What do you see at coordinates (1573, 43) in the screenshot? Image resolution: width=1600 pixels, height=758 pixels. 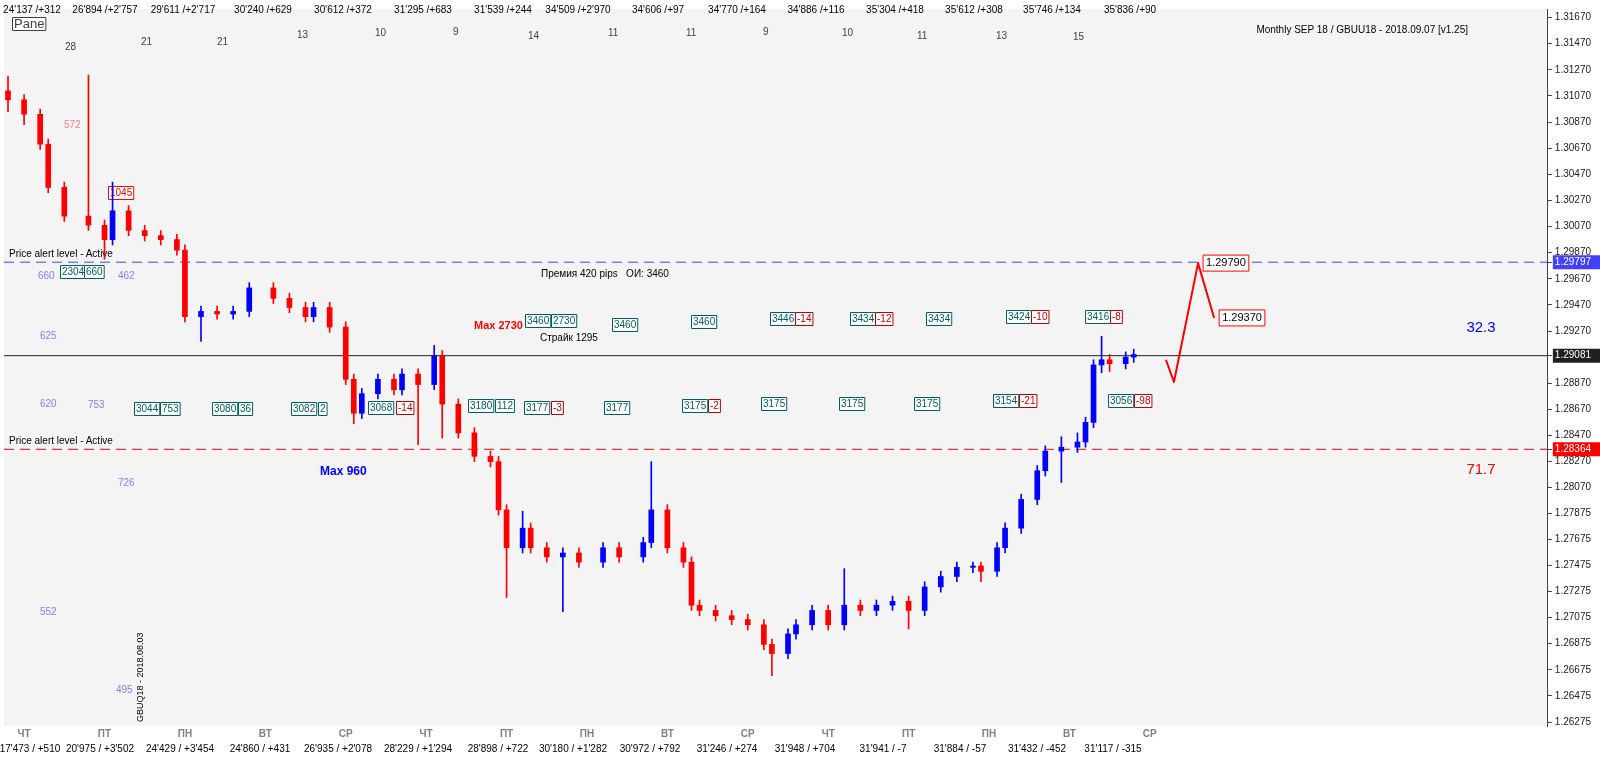 I see `y-tick-label: 1.31470` at bounding box center [1573, 43].